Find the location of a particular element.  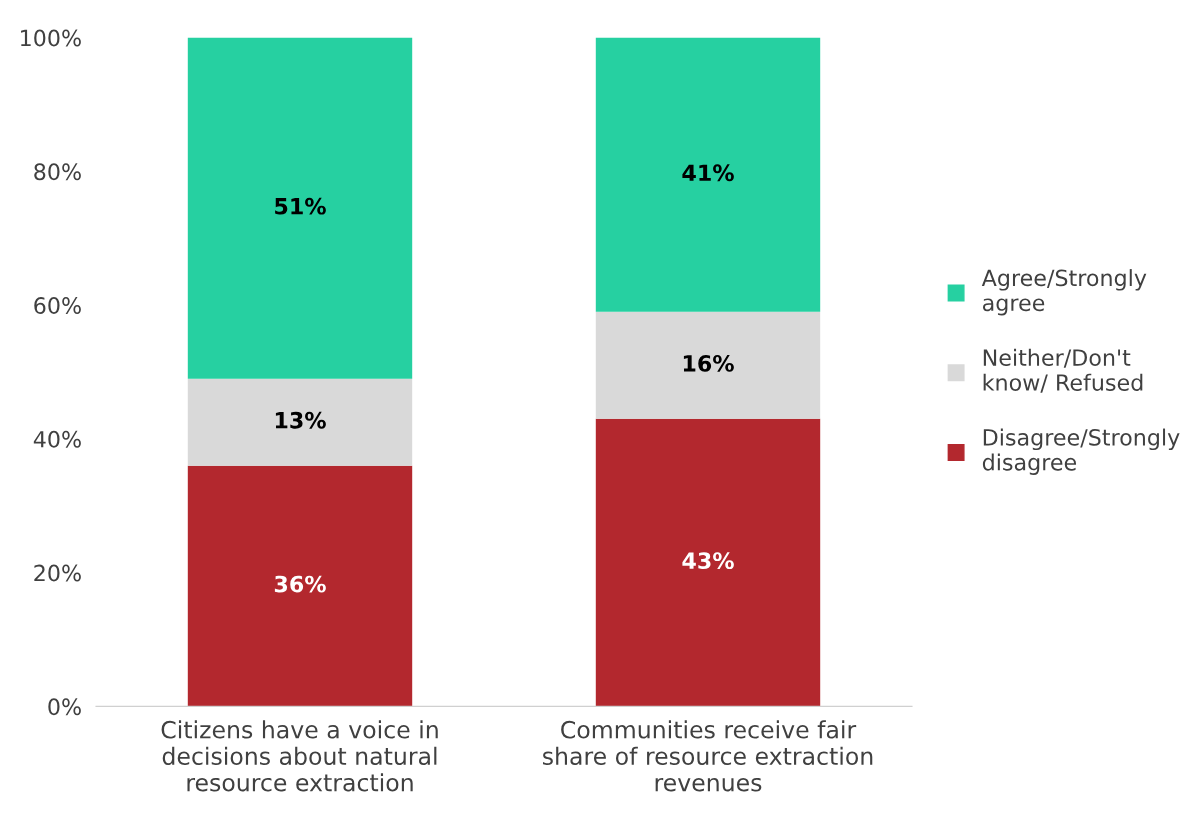

y-tick-label: 40% is located at coordinates (57, 439).